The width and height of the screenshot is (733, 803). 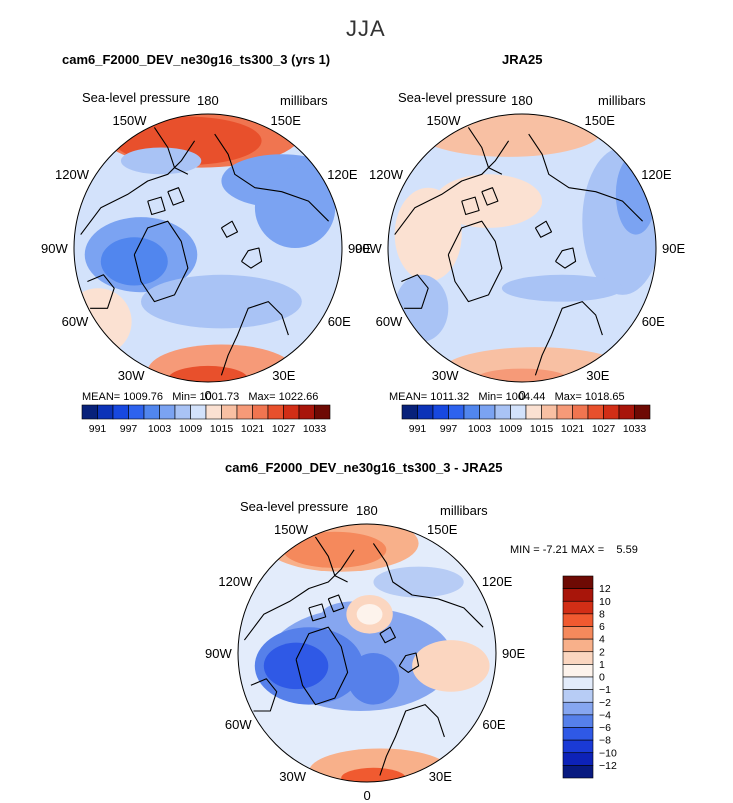 I want to click on panel3-lon-label: 90E, so click(x=514, y=653).